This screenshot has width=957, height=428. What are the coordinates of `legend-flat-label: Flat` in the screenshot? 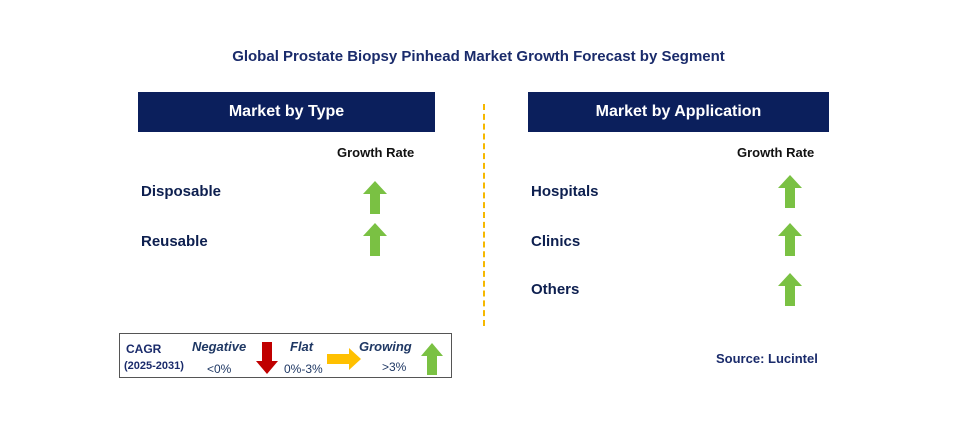 It's located at (302, 346).